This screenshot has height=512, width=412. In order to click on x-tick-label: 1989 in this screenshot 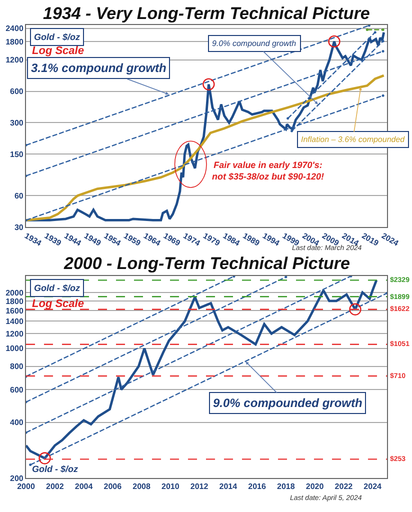, I will do `click(251, 239)`.